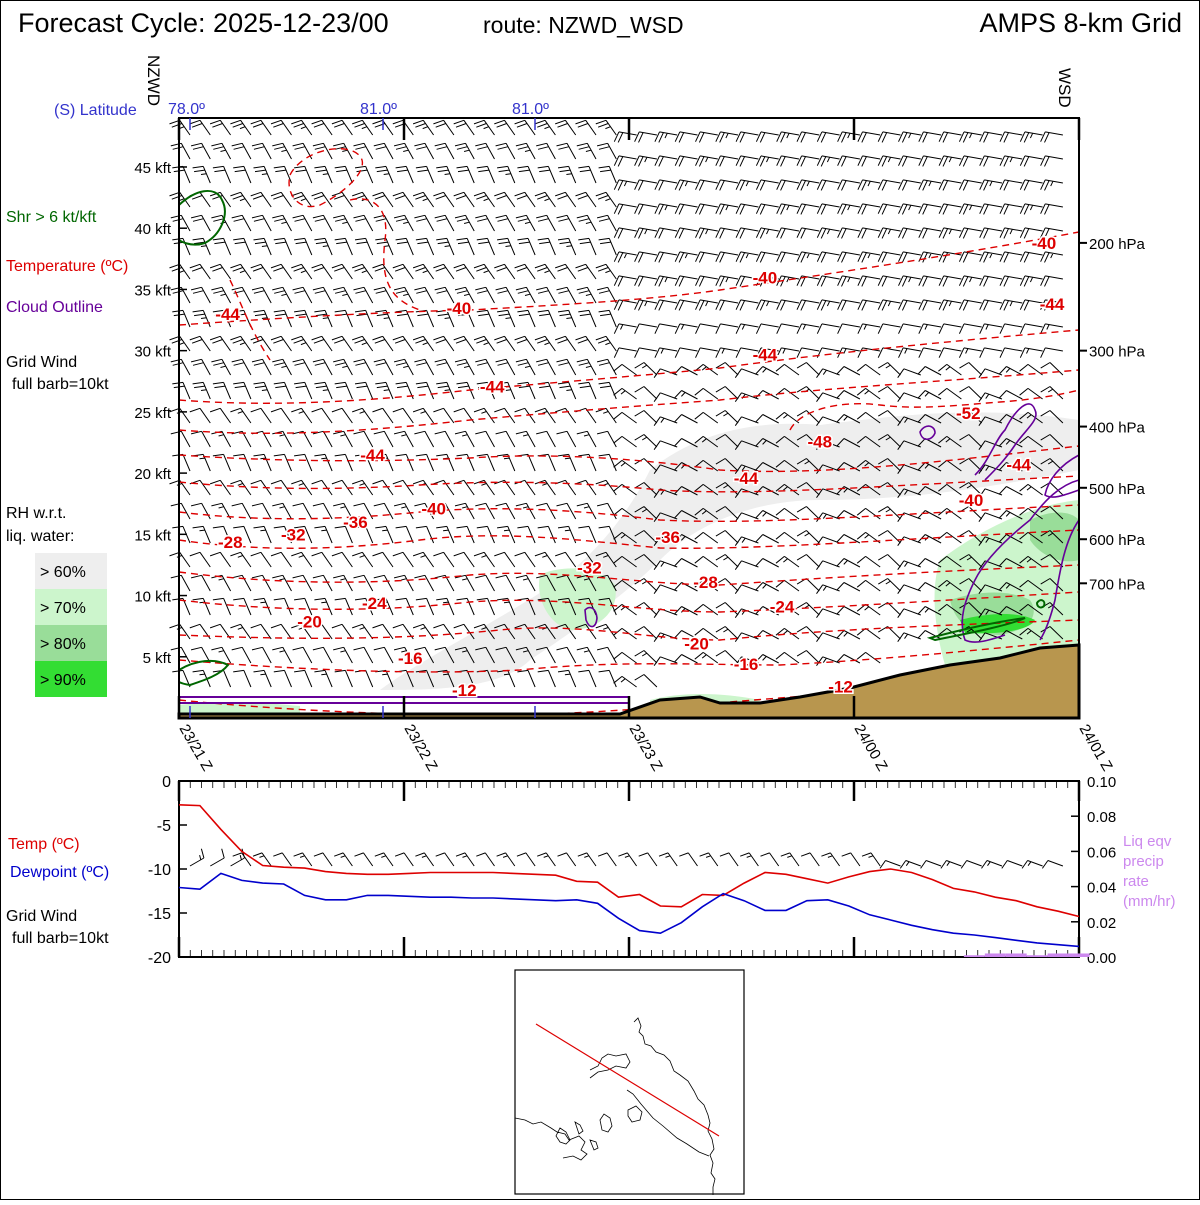  What do you see at coordinates (41, 362) in the screenshot?
I see `legend-wind-title: Grid Wind` at bounding box center [41, 362].